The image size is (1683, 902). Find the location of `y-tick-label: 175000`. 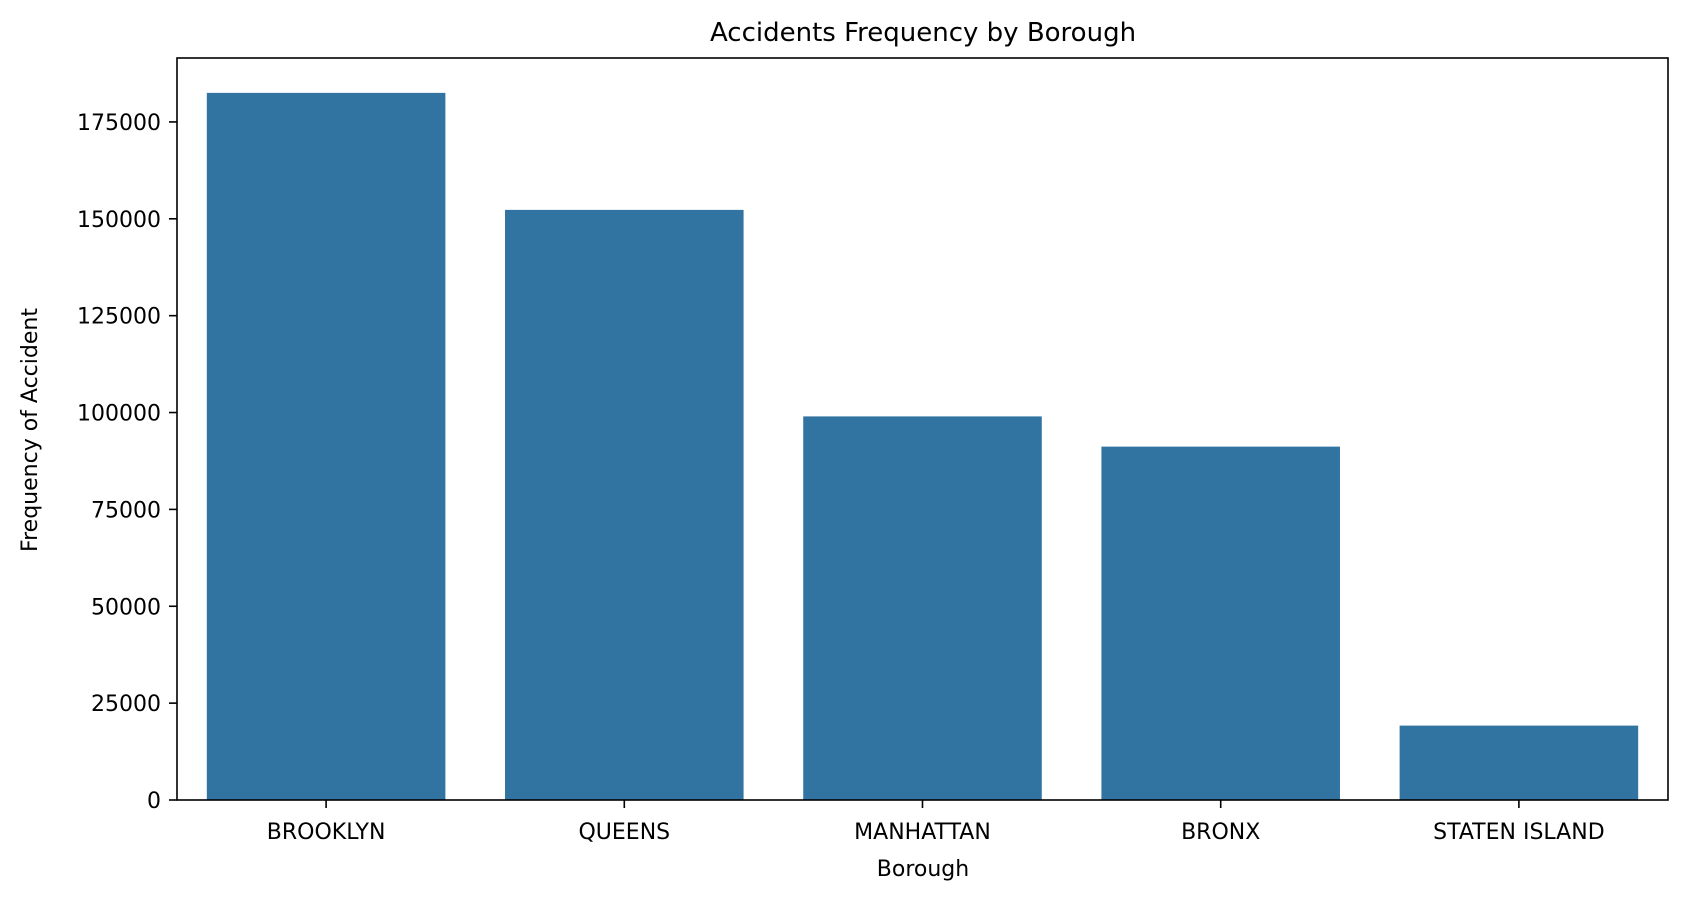

y-tick-label: 175000 is located at coordinates (119, 123).